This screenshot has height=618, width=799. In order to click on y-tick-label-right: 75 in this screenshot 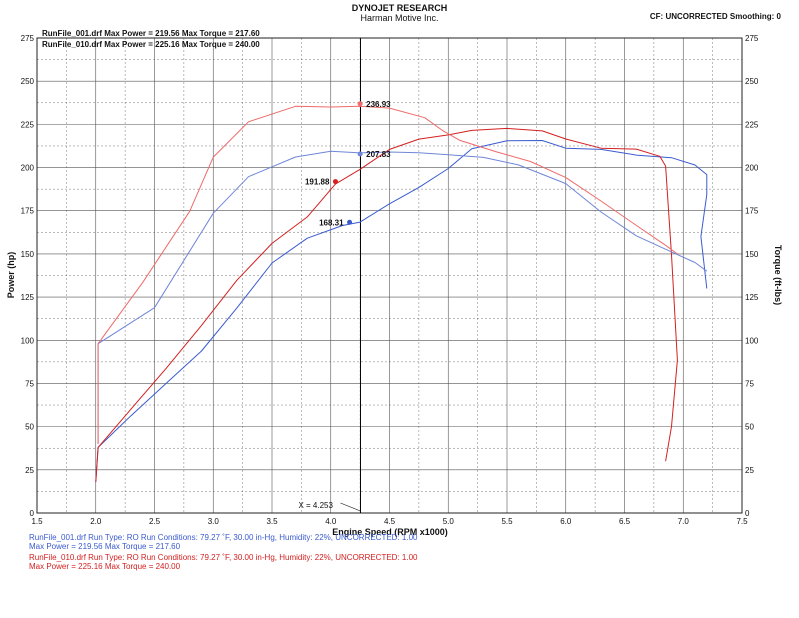, I will do `click(749, 383)`.